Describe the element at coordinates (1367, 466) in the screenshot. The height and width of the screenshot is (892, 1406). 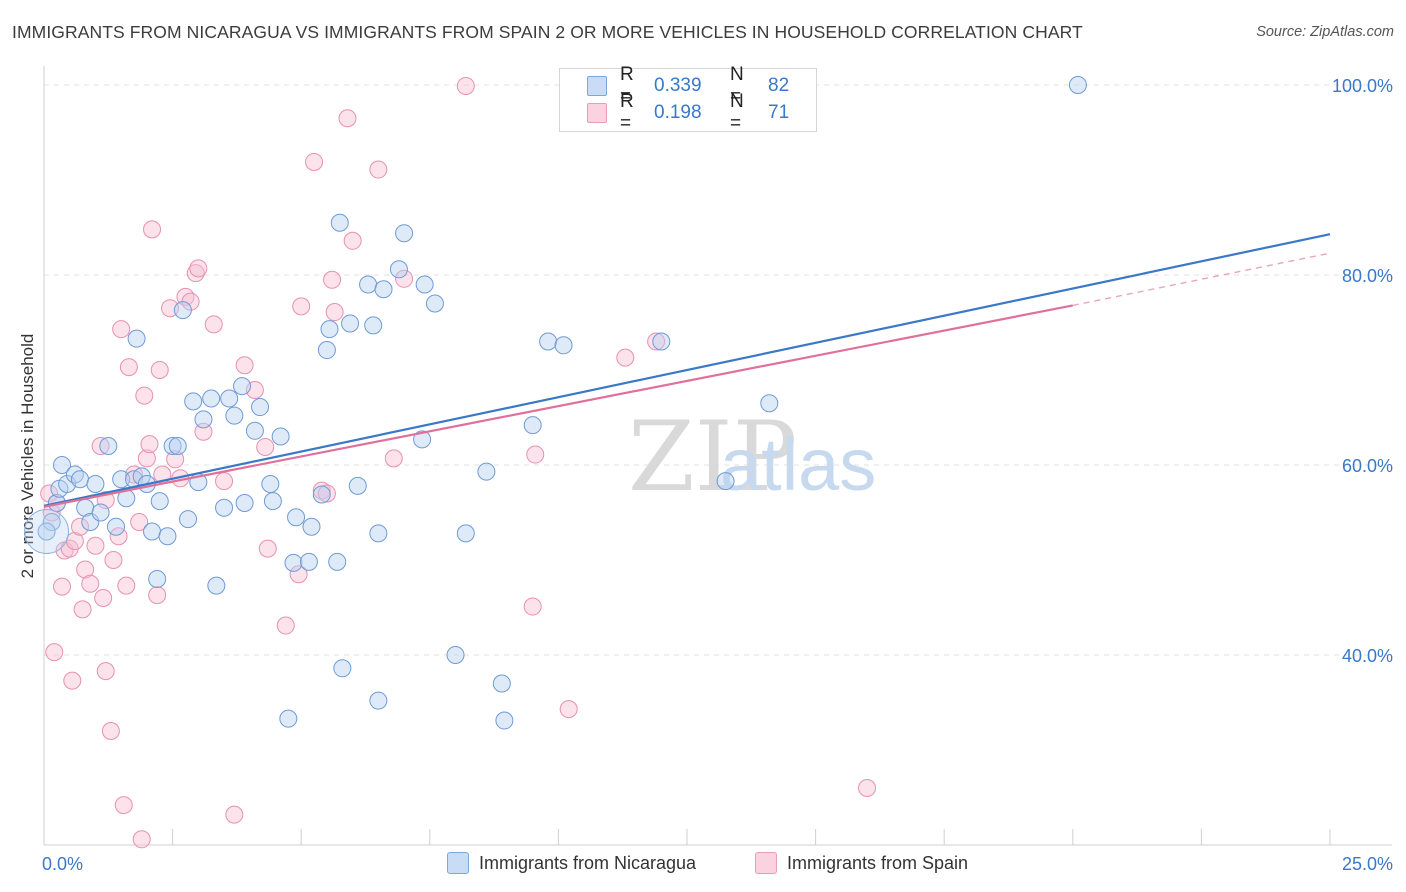
I see `y-tick-label: 60.0%` at that location.